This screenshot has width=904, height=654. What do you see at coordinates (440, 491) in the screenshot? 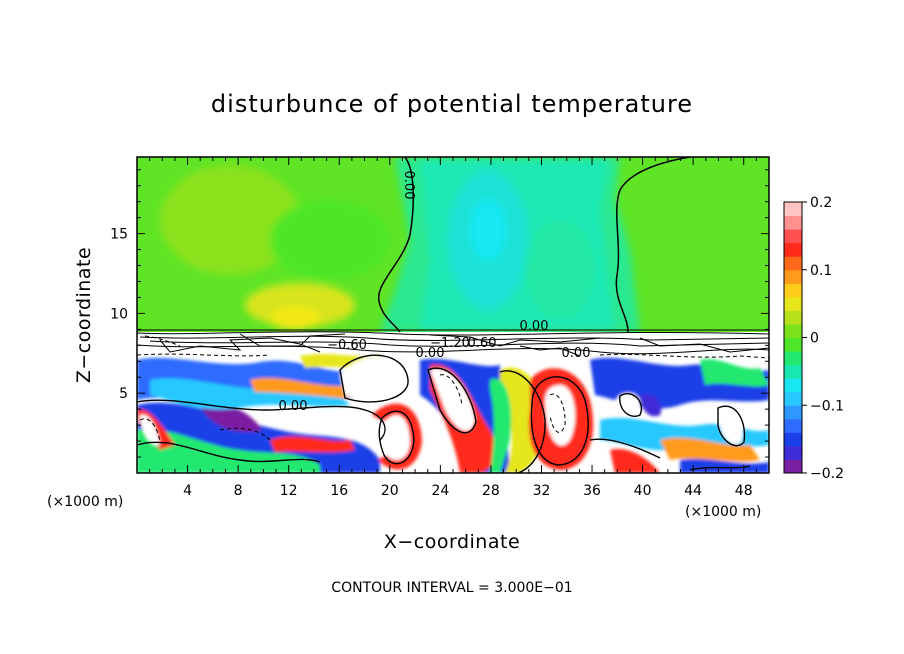
I see `x-tick-label: 24` at bounding box center [440, 491].